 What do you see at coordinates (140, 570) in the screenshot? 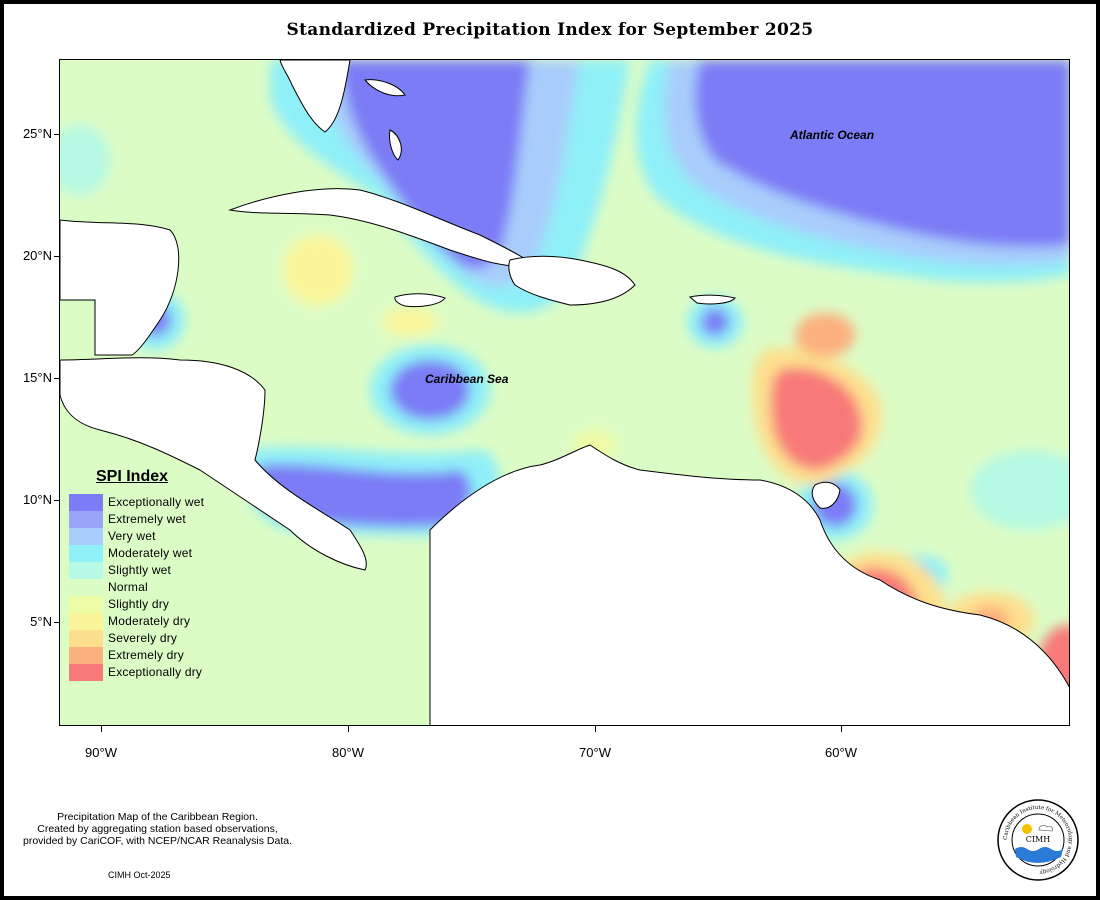
I see `legend-label: Slightly wet` at bounding box center [140, 570].